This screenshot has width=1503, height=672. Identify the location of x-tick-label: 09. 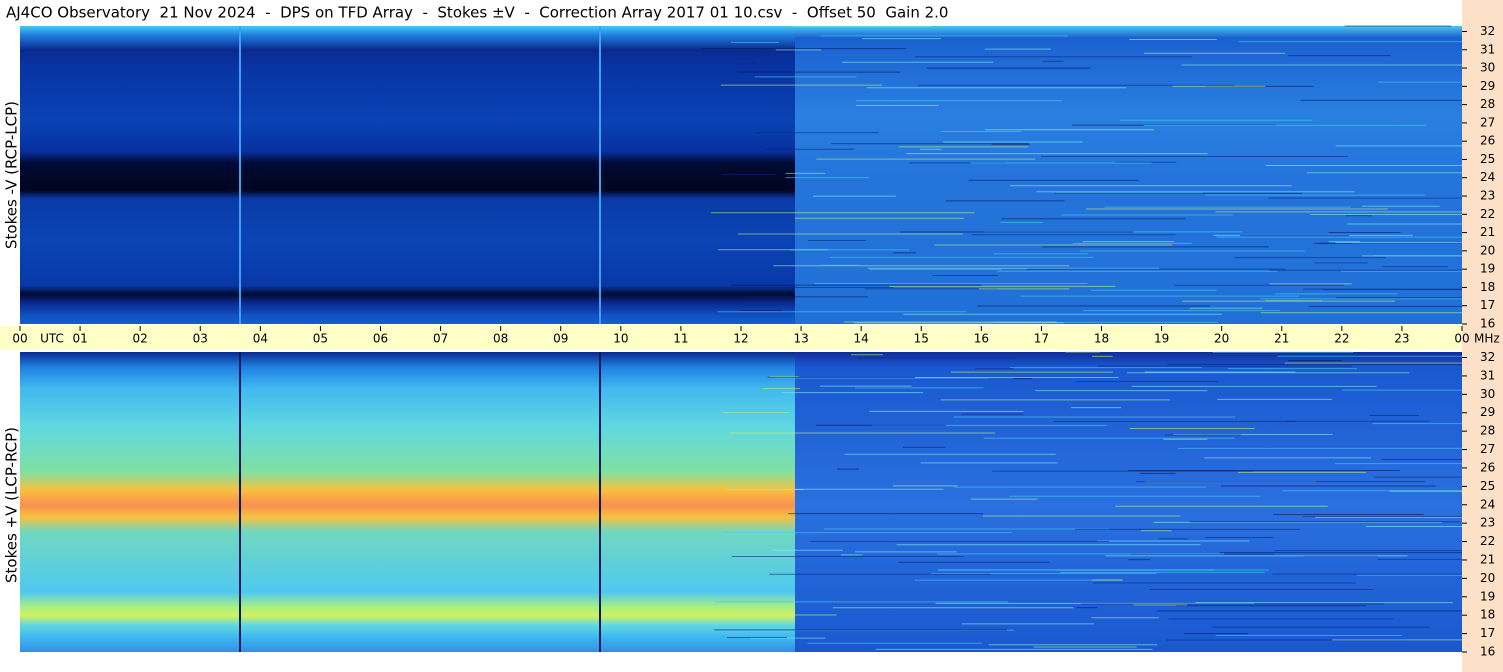
(560, 339).